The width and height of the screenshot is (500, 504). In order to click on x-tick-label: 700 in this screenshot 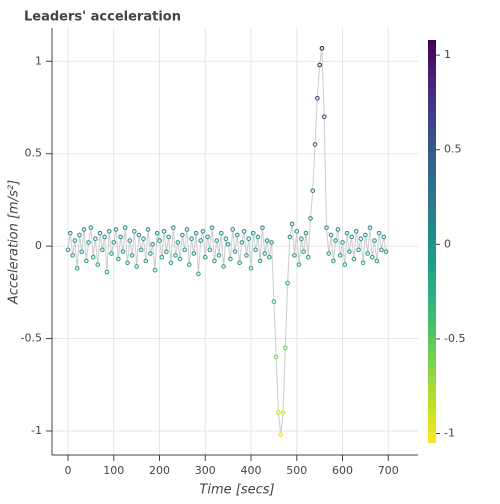, I will do `click(388, 470)`.